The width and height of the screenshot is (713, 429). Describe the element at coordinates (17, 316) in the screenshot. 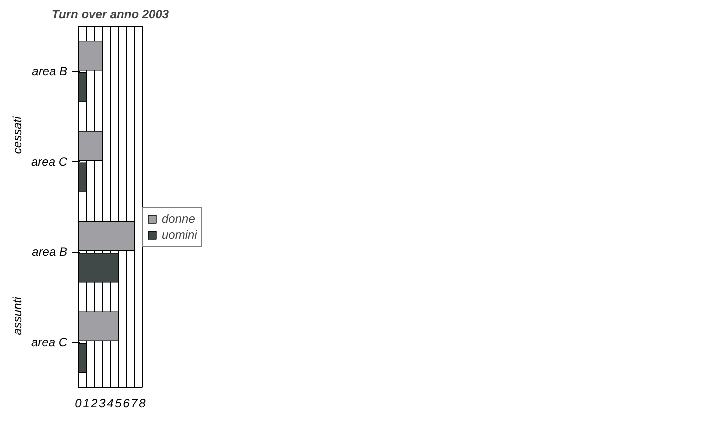

I see `text: assunti` at that location.